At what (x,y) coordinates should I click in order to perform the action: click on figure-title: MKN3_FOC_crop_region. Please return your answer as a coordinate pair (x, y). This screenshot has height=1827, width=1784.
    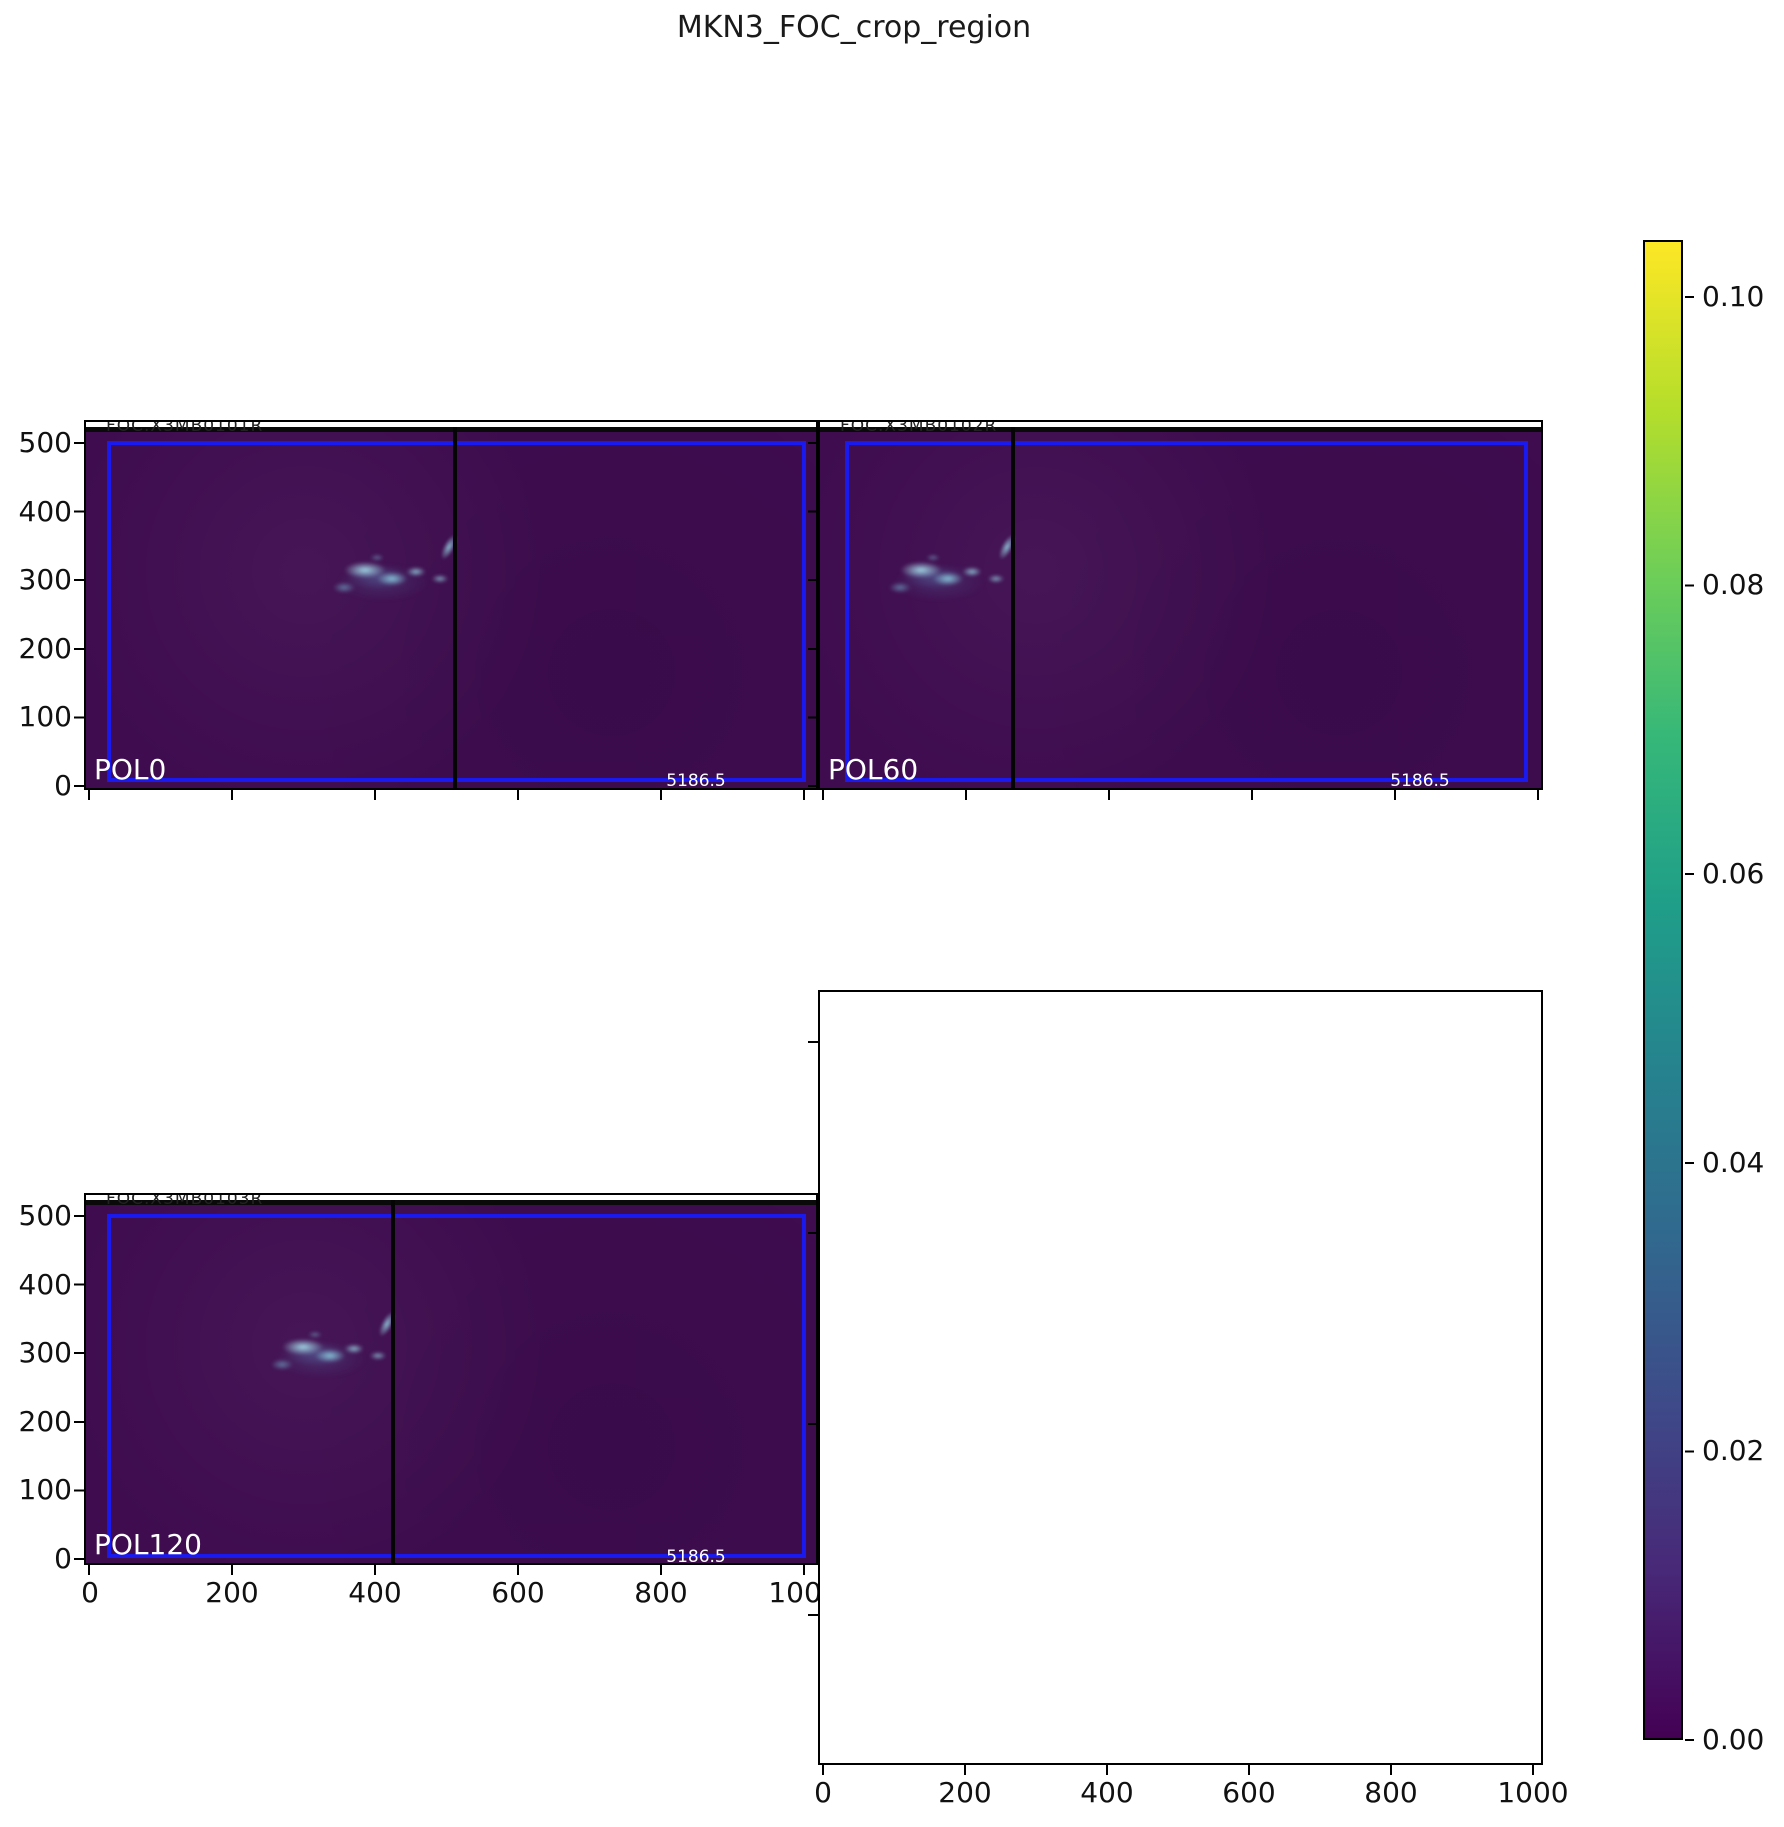
    Looking at the image, I should click on (854, 27).